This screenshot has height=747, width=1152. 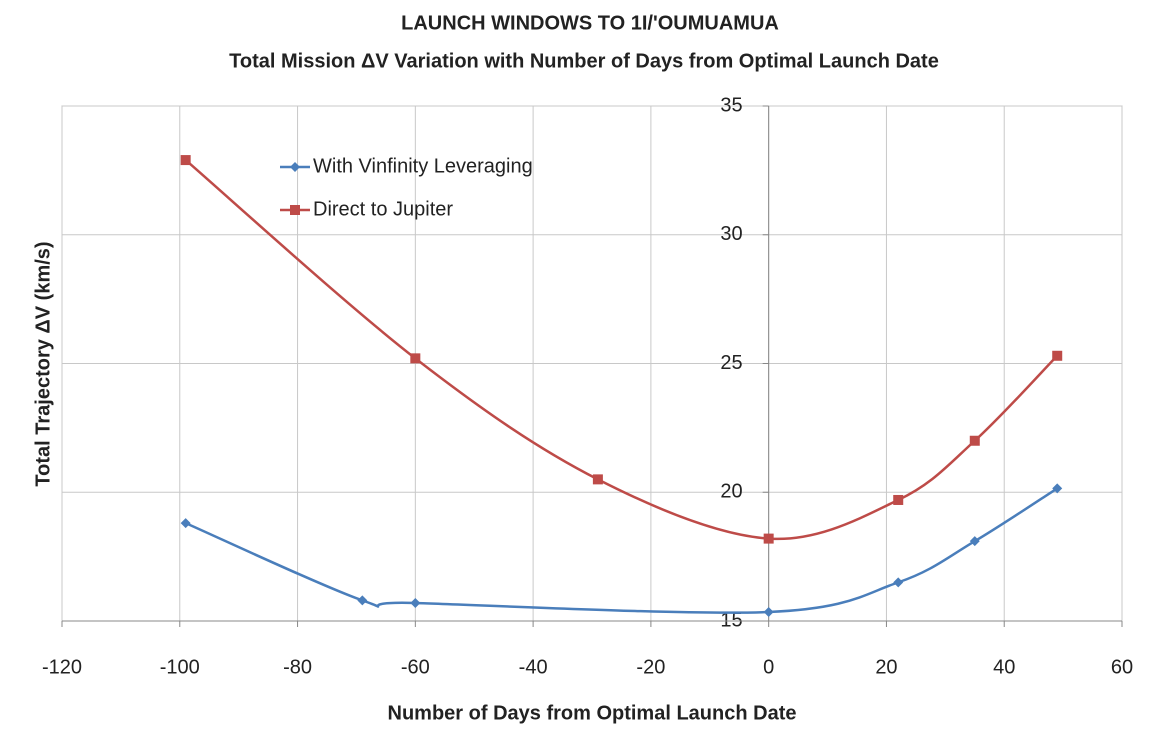 I want to click on x-tick-label: 40, so click(x=1004, y=667).